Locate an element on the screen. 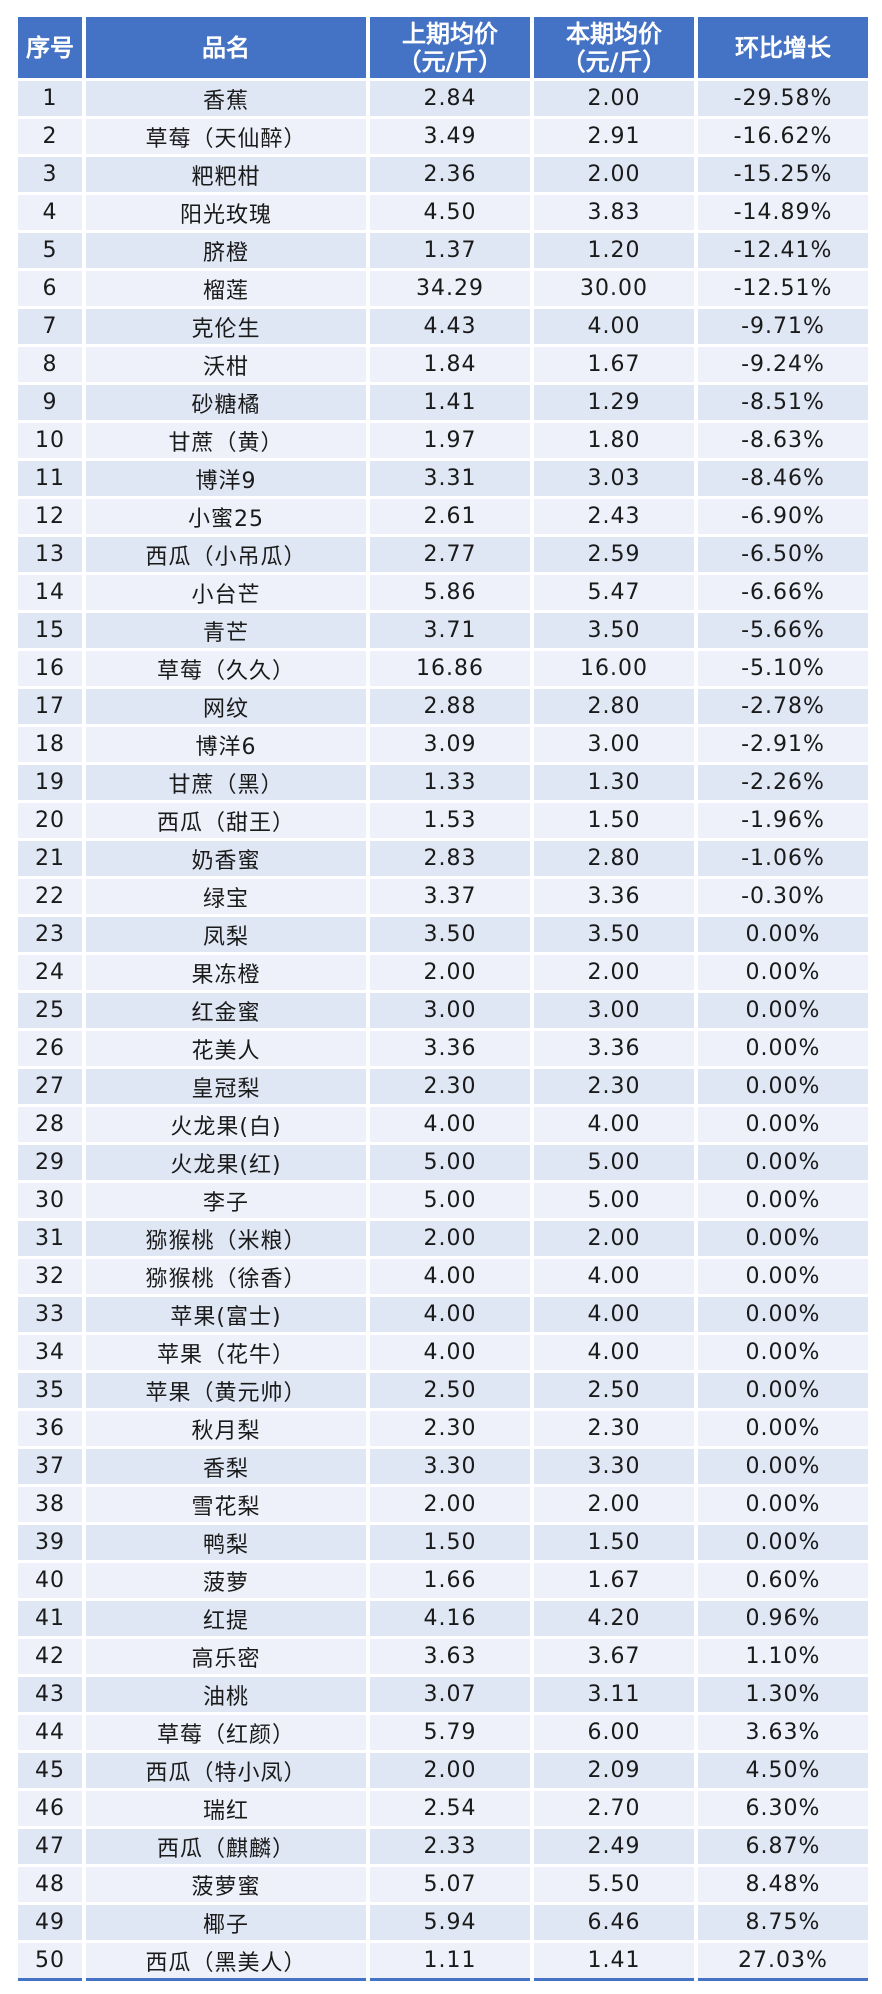 The image size is (882, 1994). cell-prev-price: 2.61 is located at coordinates (450, 516).